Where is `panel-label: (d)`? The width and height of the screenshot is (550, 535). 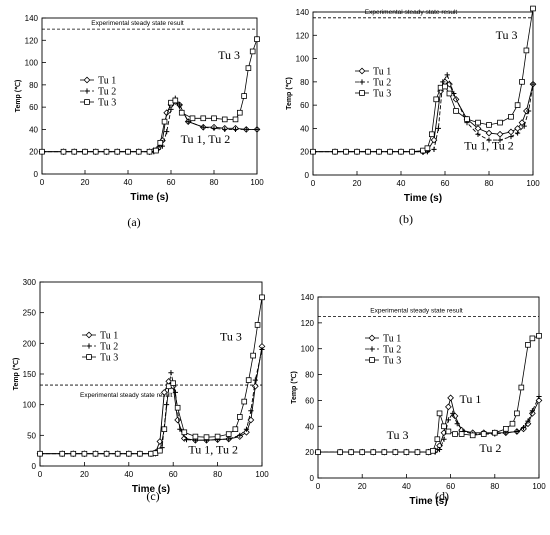
panel-label: (d) is located at coordinates (442, 496).